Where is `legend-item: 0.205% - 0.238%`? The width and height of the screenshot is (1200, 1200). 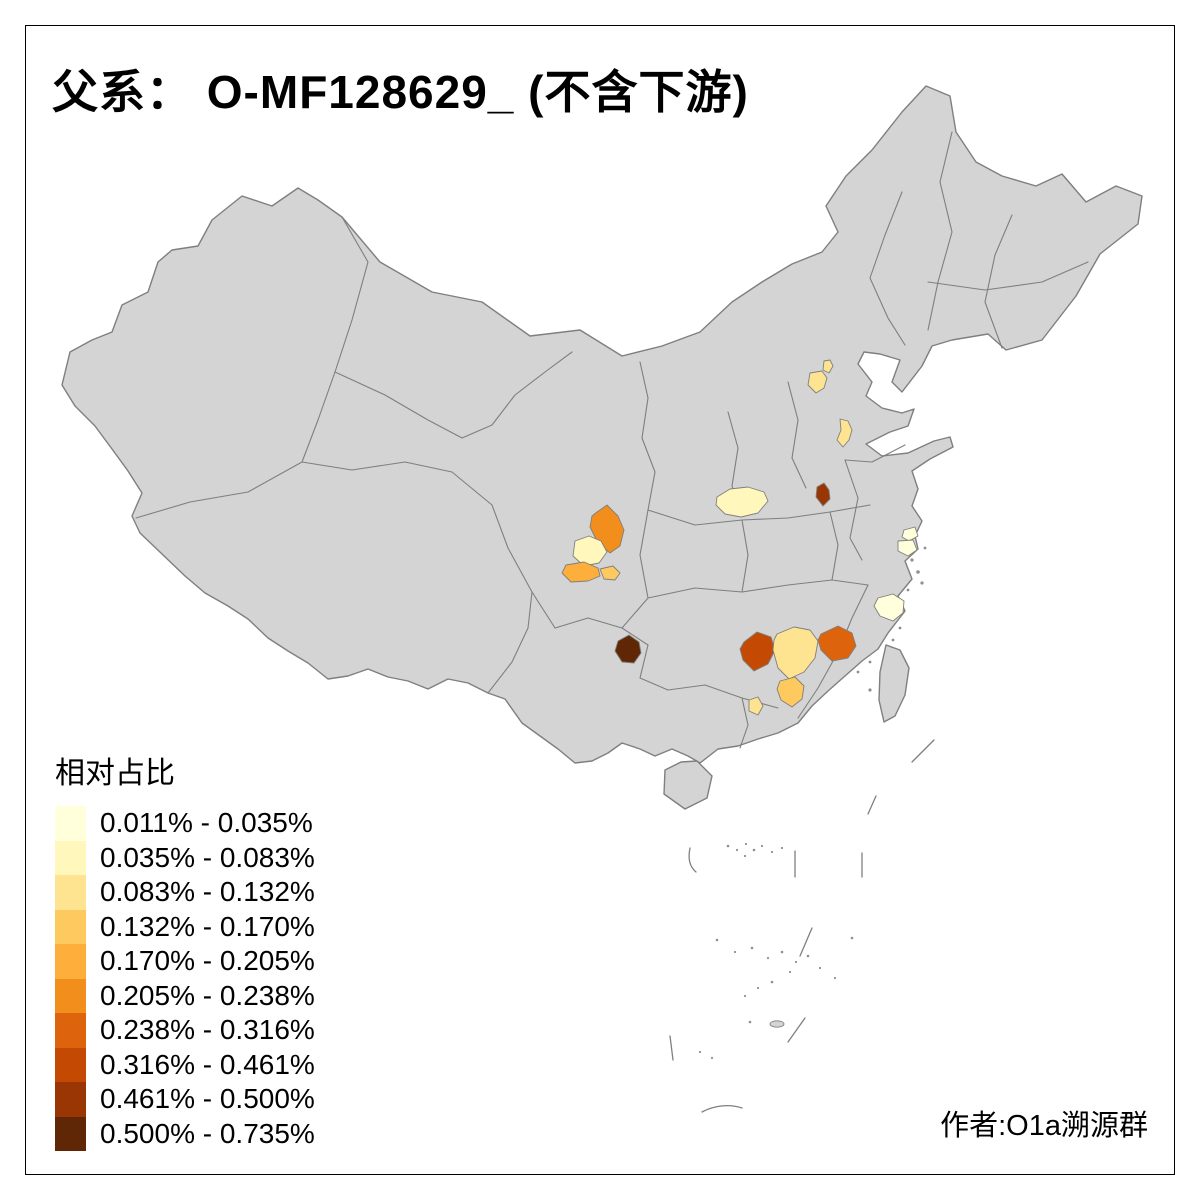 legend-item: 0.205% - 0.238% is located at coordinates (185, 995).